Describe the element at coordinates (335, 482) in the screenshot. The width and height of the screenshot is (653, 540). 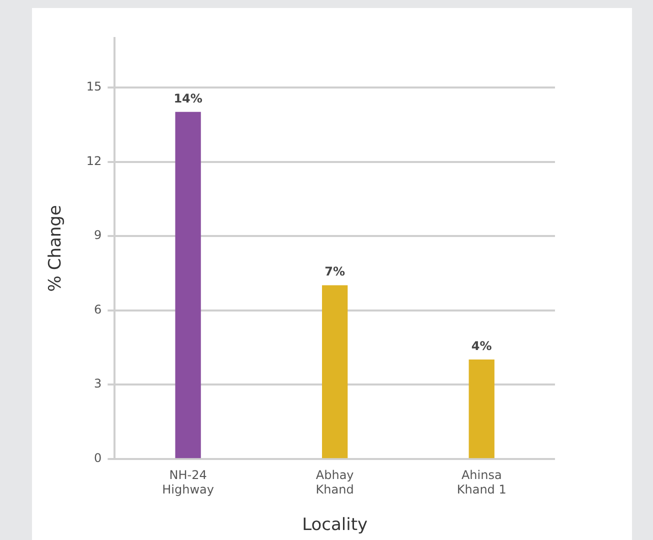
I see `x-tick-label: Abhay Khand` at that location.